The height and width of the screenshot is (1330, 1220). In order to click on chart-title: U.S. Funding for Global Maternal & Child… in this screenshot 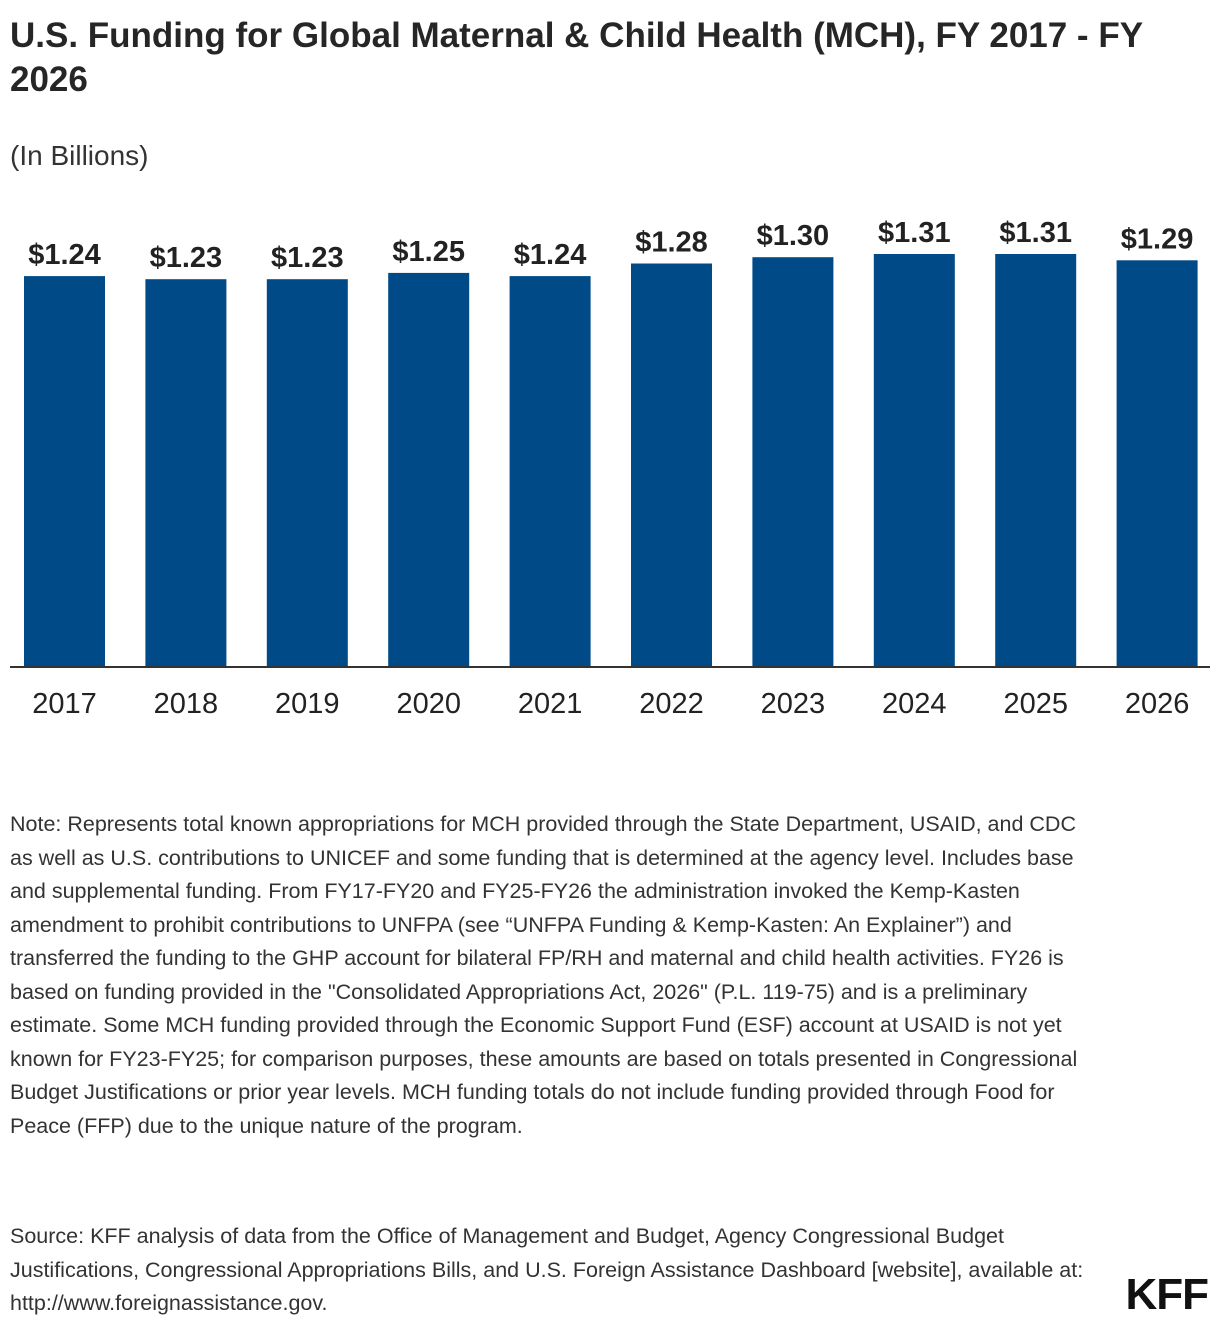, I will do `click(576, 57)`.